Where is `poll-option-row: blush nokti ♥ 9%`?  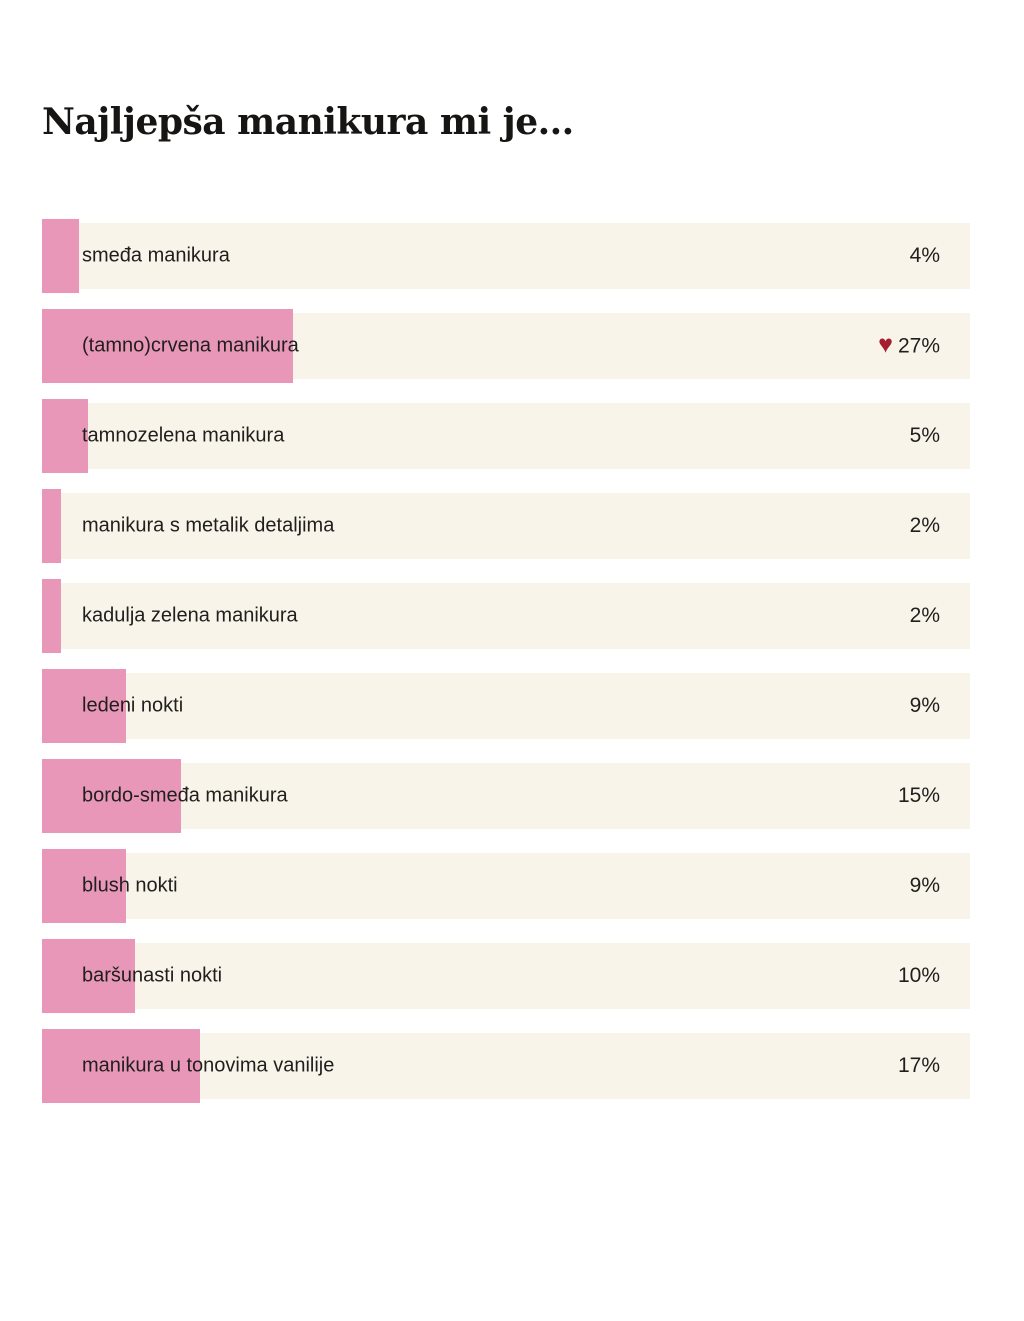
poll-option-row: blush nokti ♥ 9% is located at coordinates (506, 886).